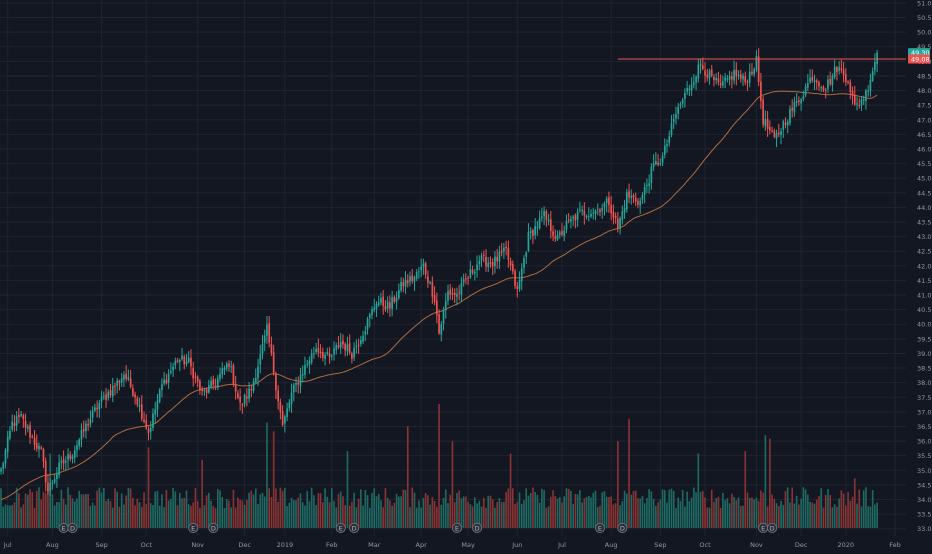  I want to click on earnings-marker: E, so click(456, 528).